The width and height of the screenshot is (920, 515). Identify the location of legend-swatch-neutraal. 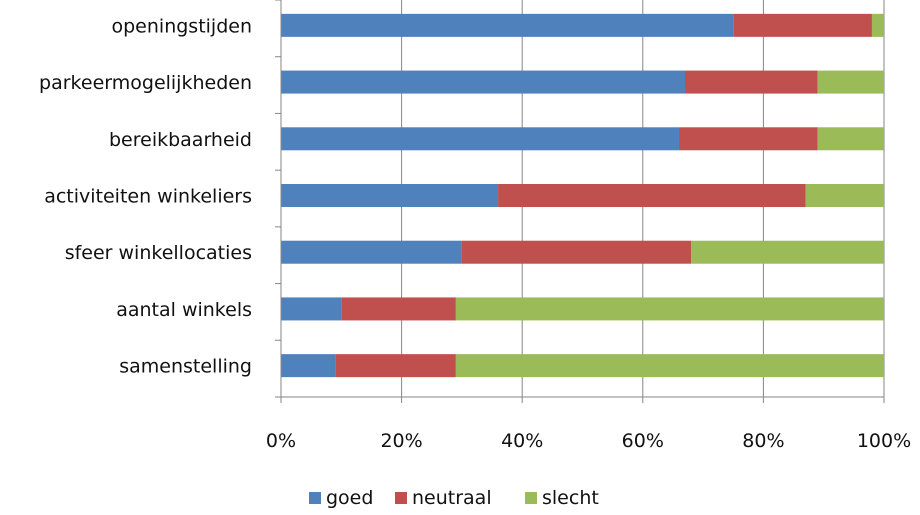
(401, 498).